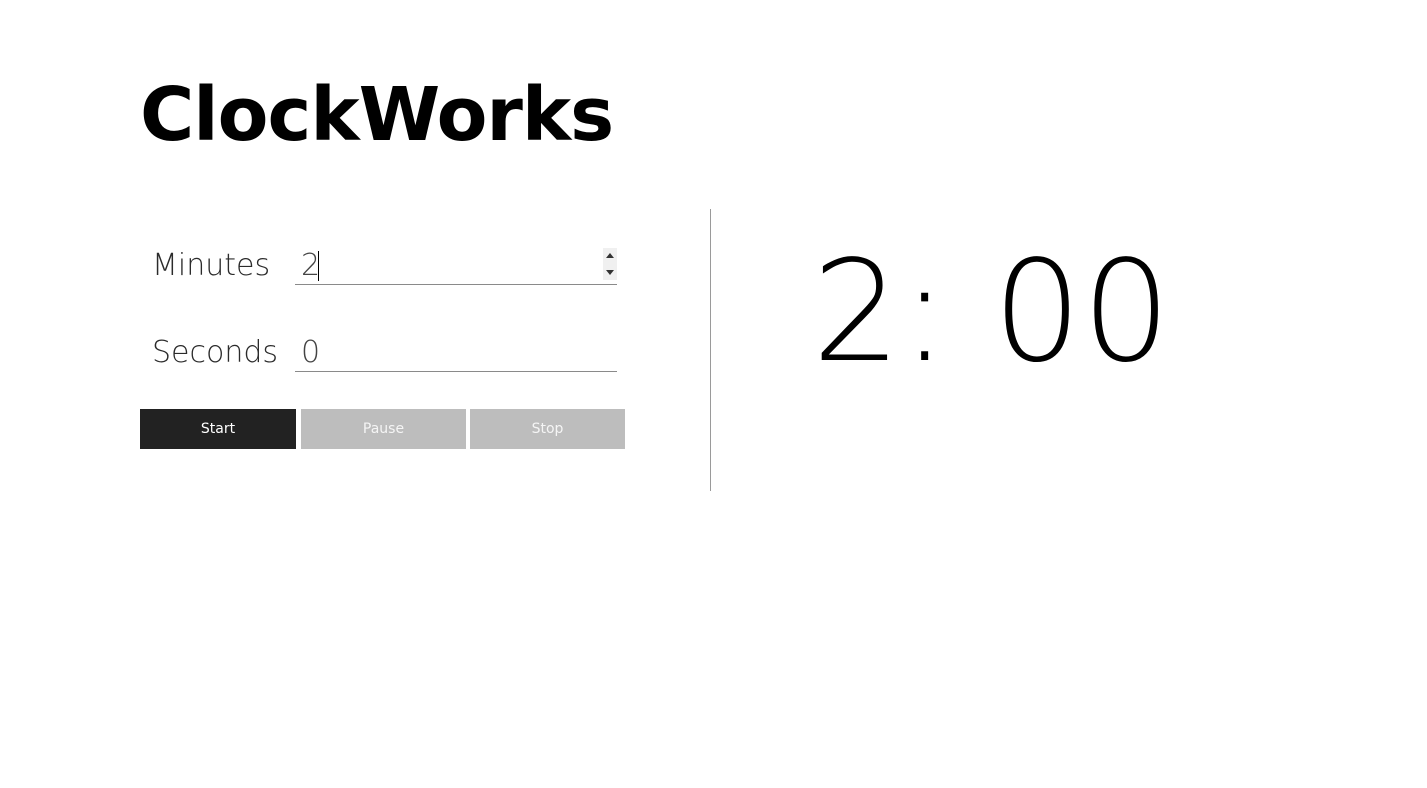 This screenshot has width=1427, height=788. I want to click on seconds-row: Seconds 0, so click(380, 353).